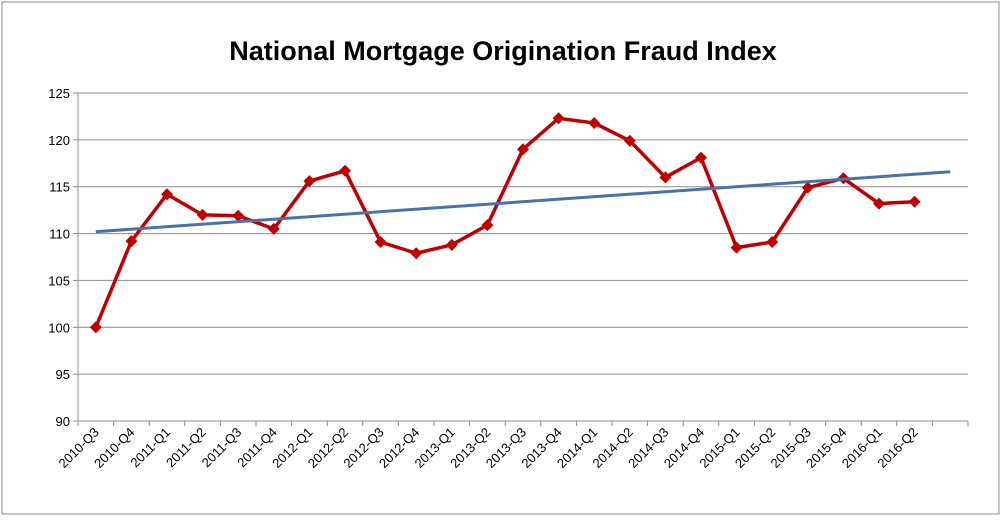 The width and height of the screenshot is (1003, 525). I want to click on y-tick-label: 125, so click(59, 93).